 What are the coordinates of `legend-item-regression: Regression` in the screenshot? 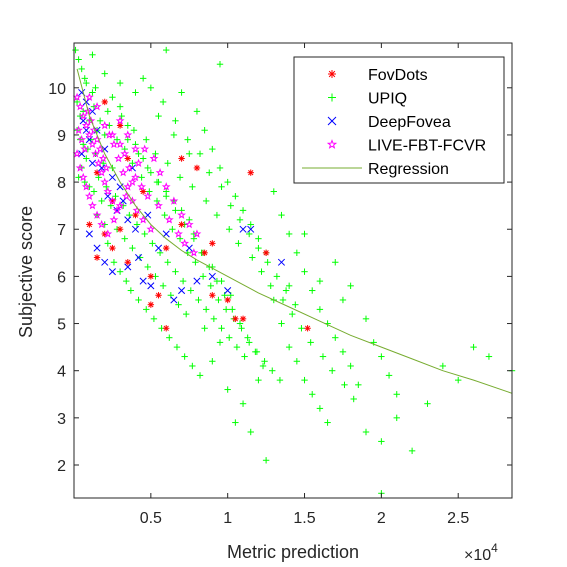 It's located at (375, 169).